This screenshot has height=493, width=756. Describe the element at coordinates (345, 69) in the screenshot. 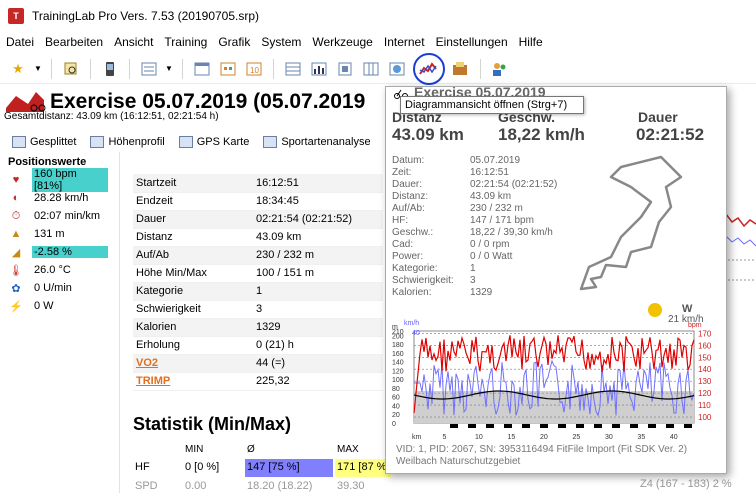

I see `report-icon` at that location.